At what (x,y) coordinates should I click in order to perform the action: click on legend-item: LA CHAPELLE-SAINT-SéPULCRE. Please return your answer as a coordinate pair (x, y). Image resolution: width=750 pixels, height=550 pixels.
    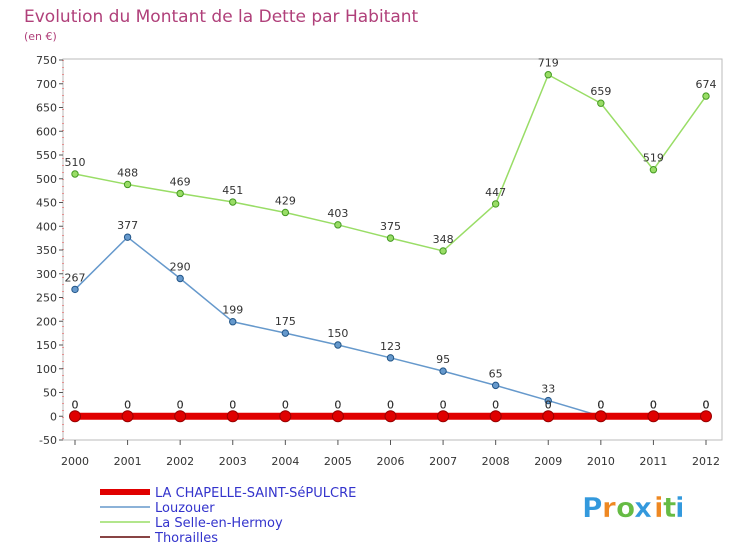
    Looking at the image, I should click on (228, 493).